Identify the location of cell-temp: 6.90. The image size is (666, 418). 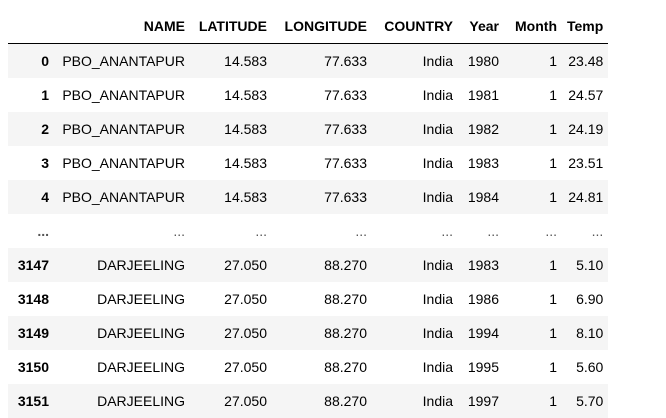
(585, 299).